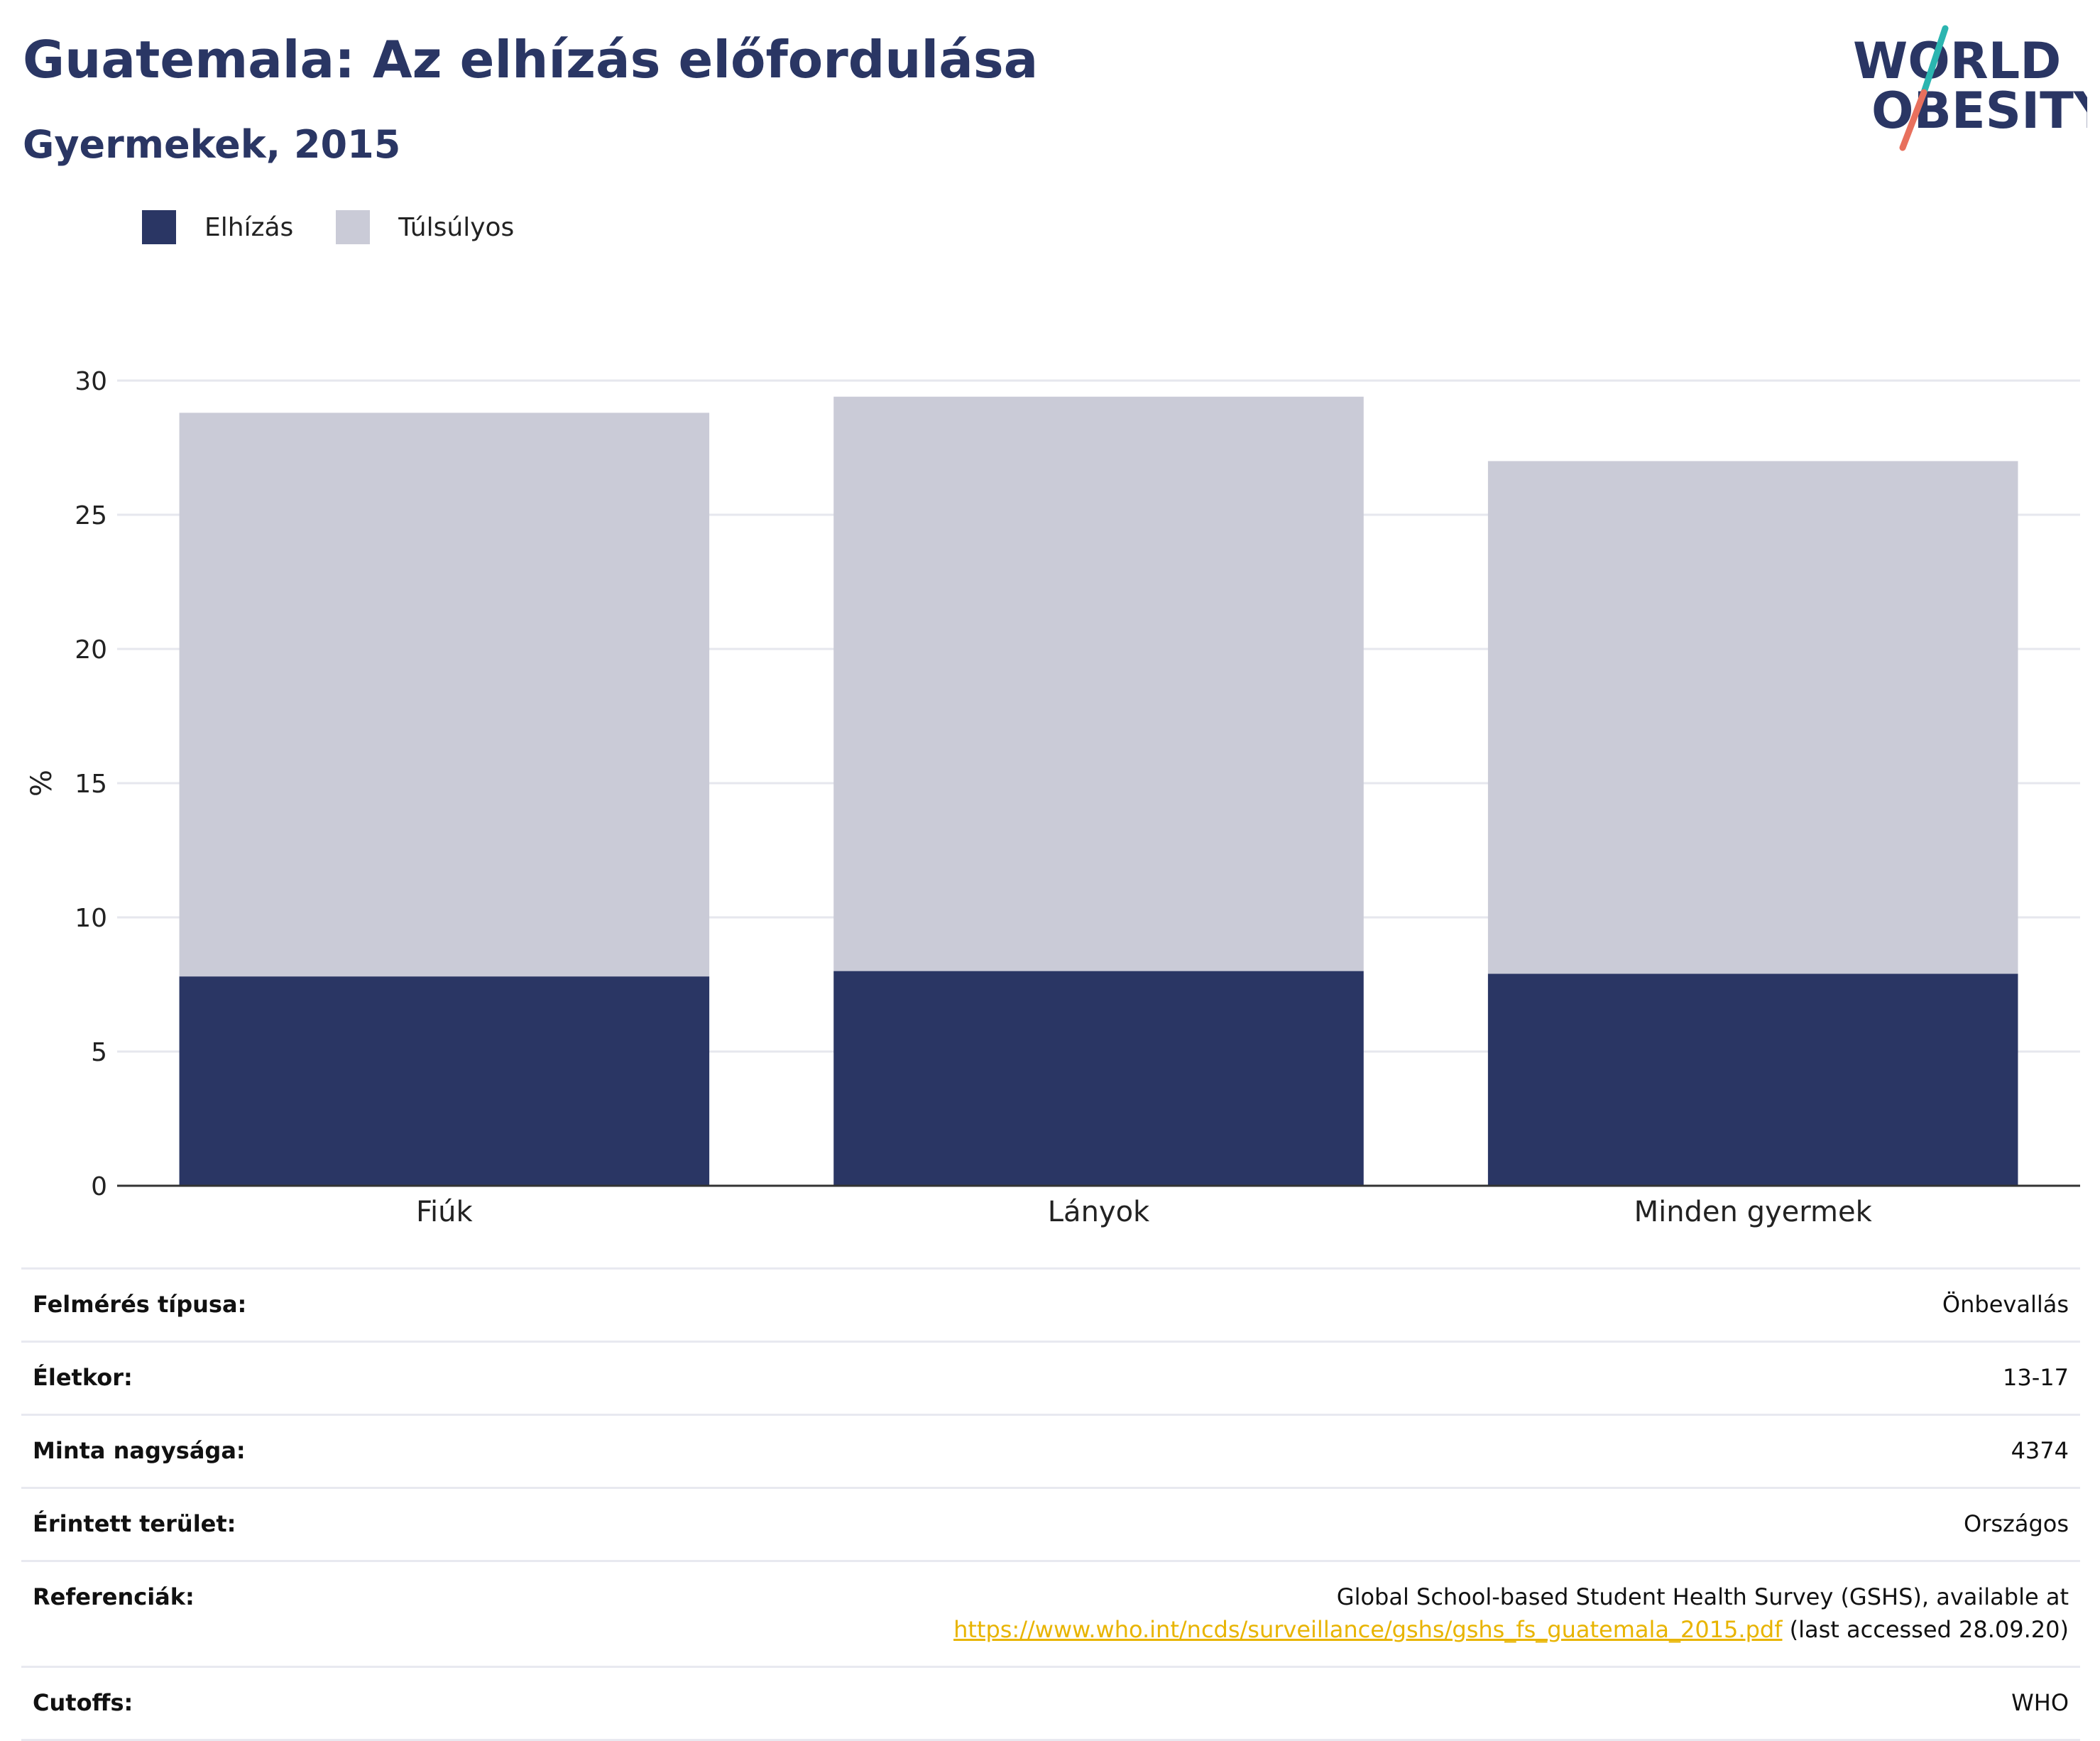  I want to click on chart-title: Guatemala: Az elhízás előfordulása, so click(531, 59).